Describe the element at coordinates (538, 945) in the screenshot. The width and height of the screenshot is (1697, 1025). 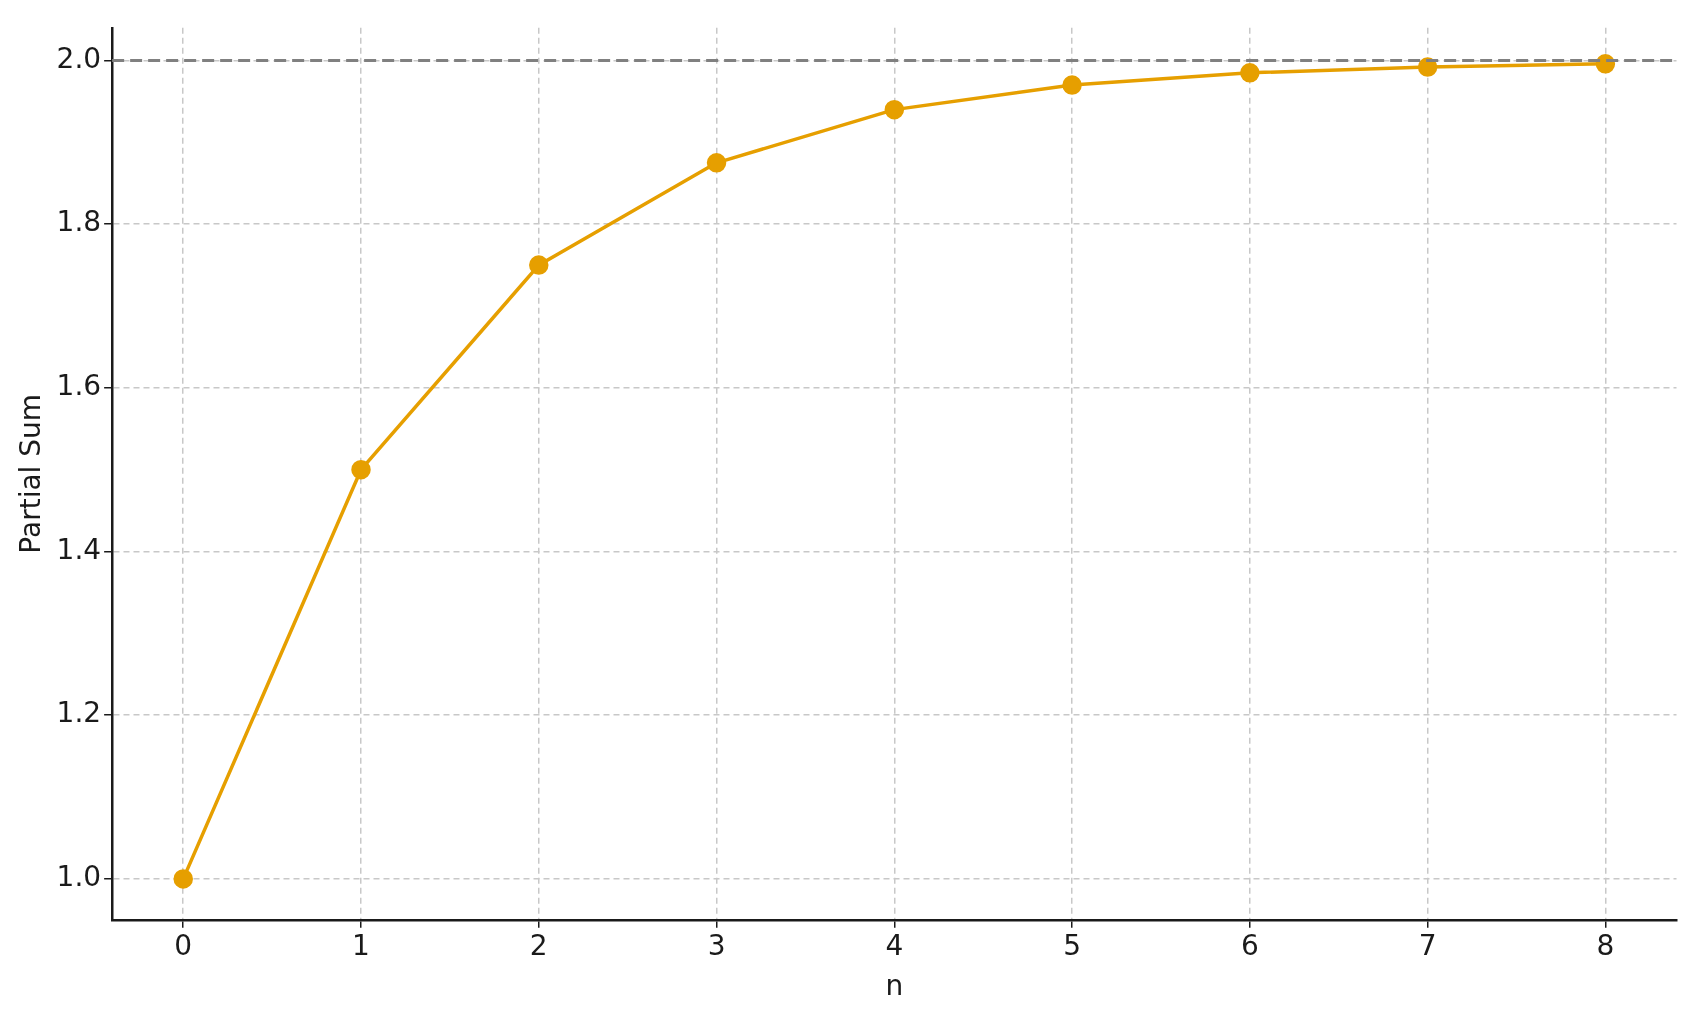
I see `x-tick-label: 2` at that location.